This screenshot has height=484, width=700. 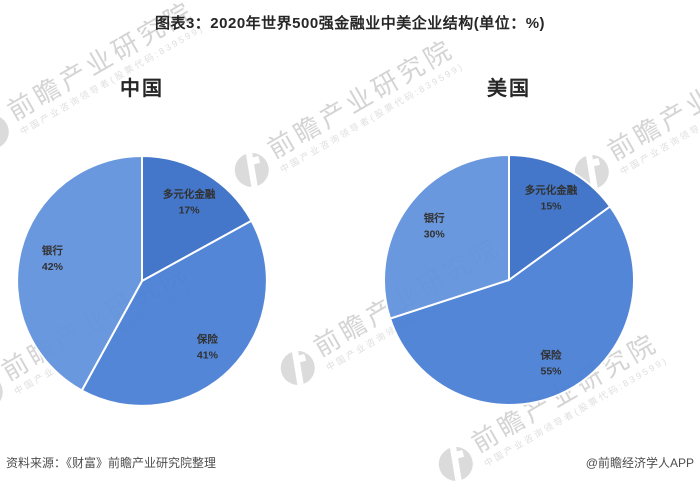 What do you see at coordinates (551, 362) in the screenshot?
I see `slice-label: 保险 55%` at bounding box center [551, 362].